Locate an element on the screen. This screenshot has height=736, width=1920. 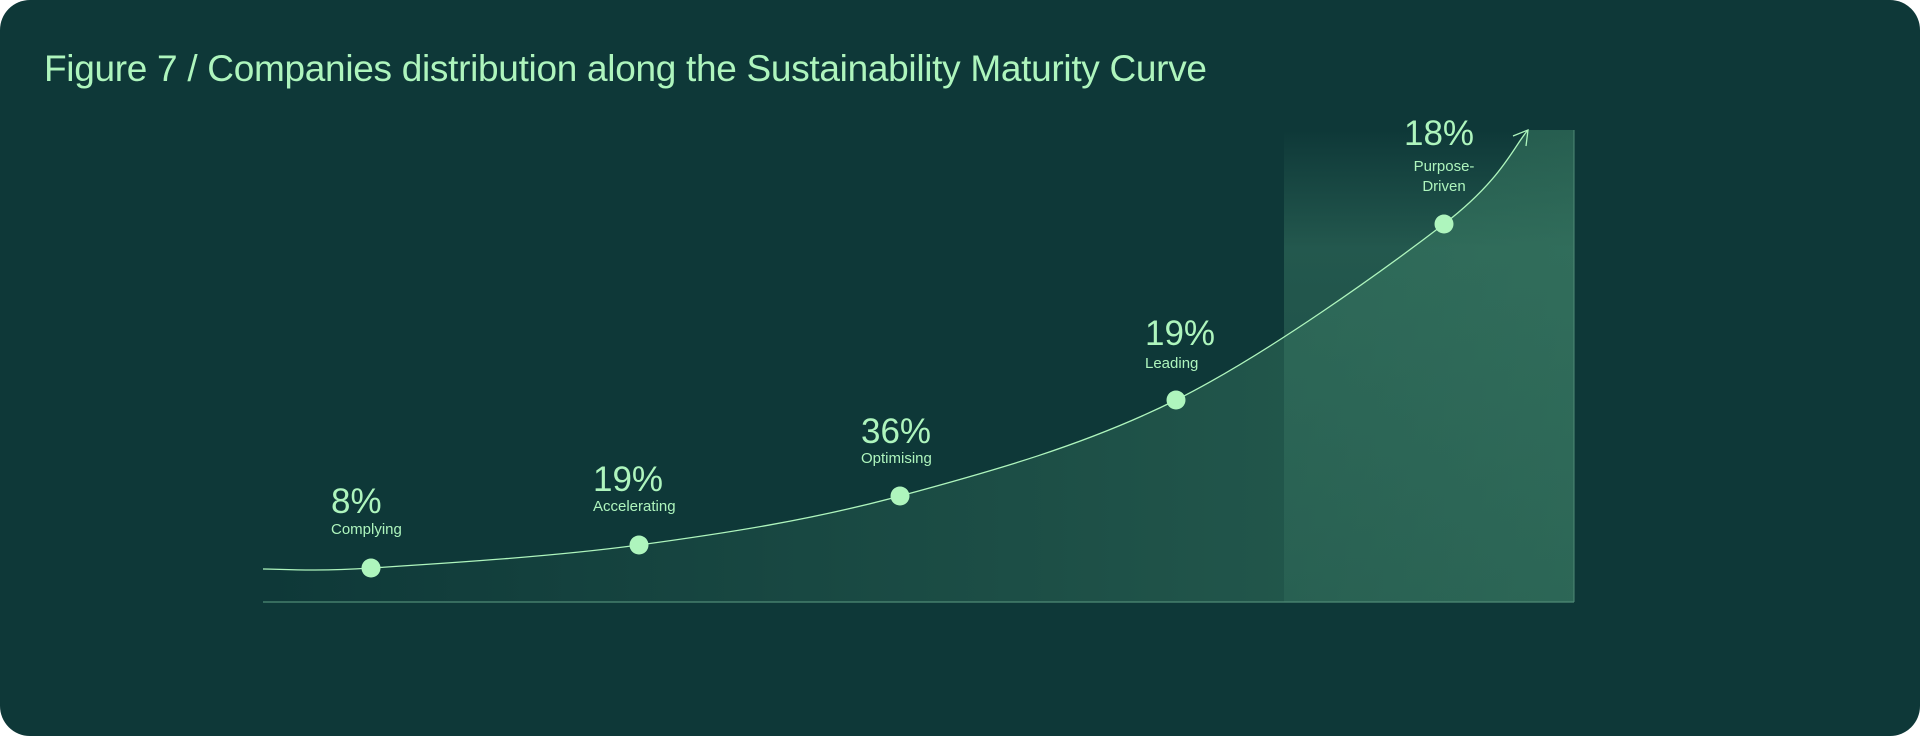
highlight-band is located at coordinates (1429, 366).